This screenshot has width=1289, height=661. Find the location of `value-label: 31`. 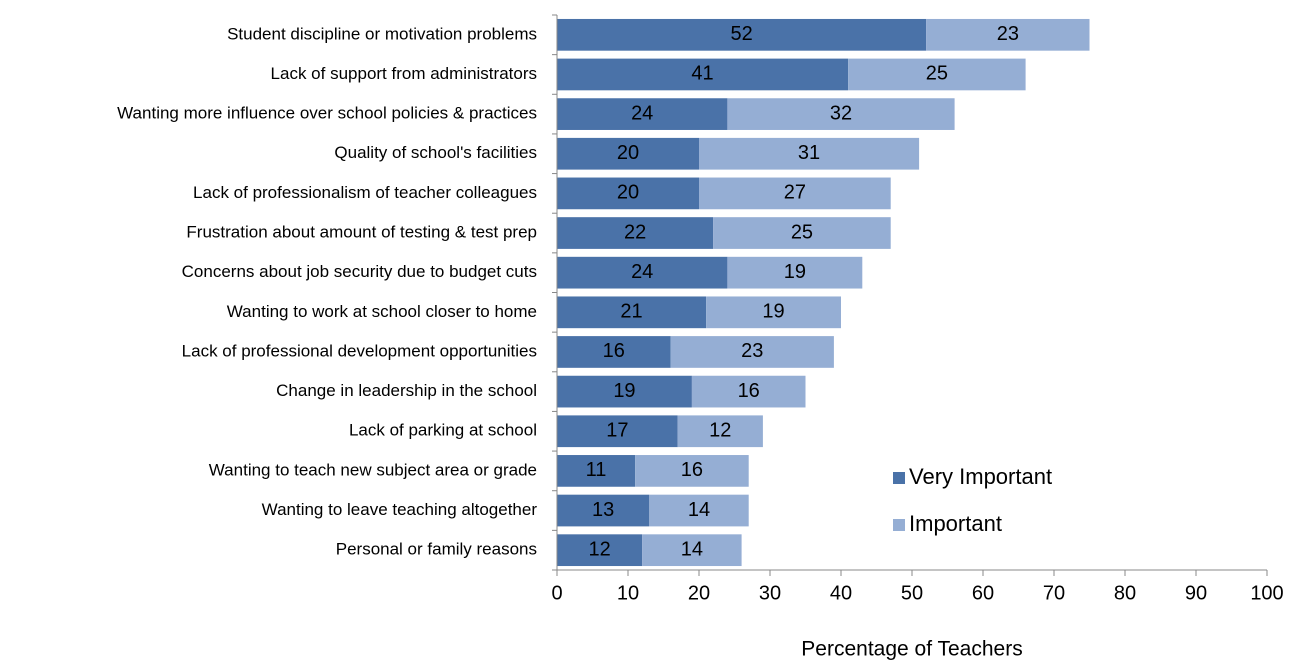

value-label: 31 is located at coordinates (809, 153).